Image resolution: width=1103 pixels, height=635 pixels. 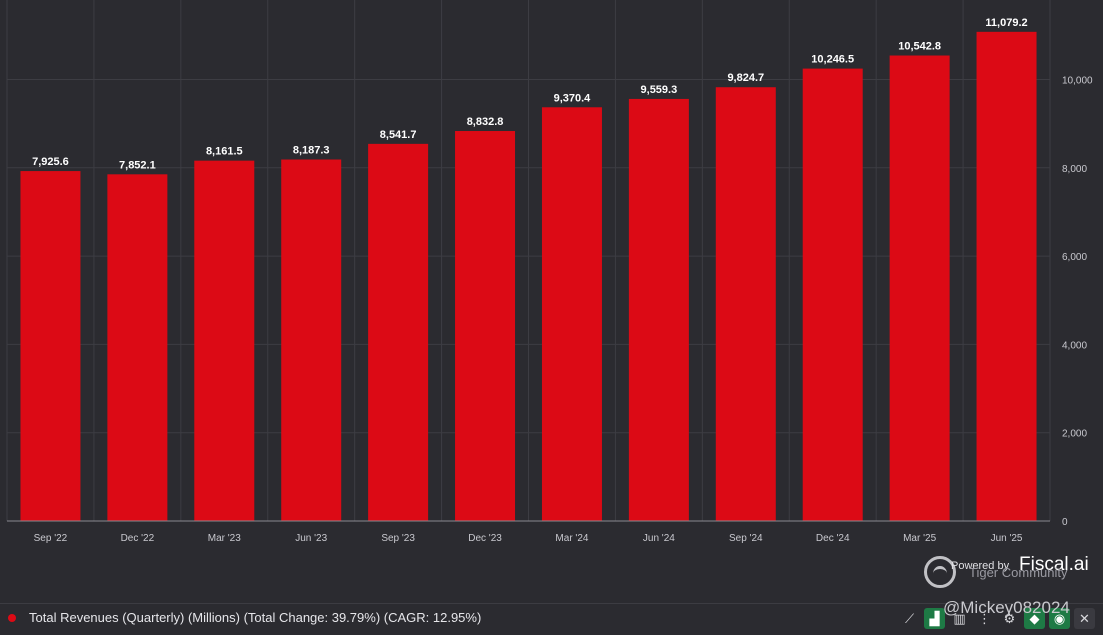 What do you see at coordinates (832, 60) in the screenshot?
I see `bar-value-label: 10,246.5` at bounding box center [832, 60].